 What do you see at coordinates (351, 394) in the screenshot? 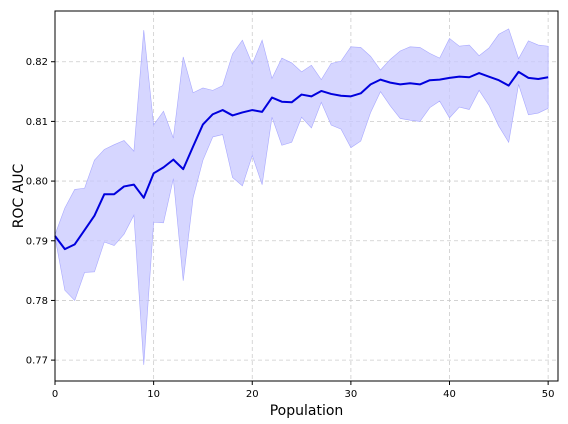
I see `x-tick-label: 30` at bounding box center [351, 394].